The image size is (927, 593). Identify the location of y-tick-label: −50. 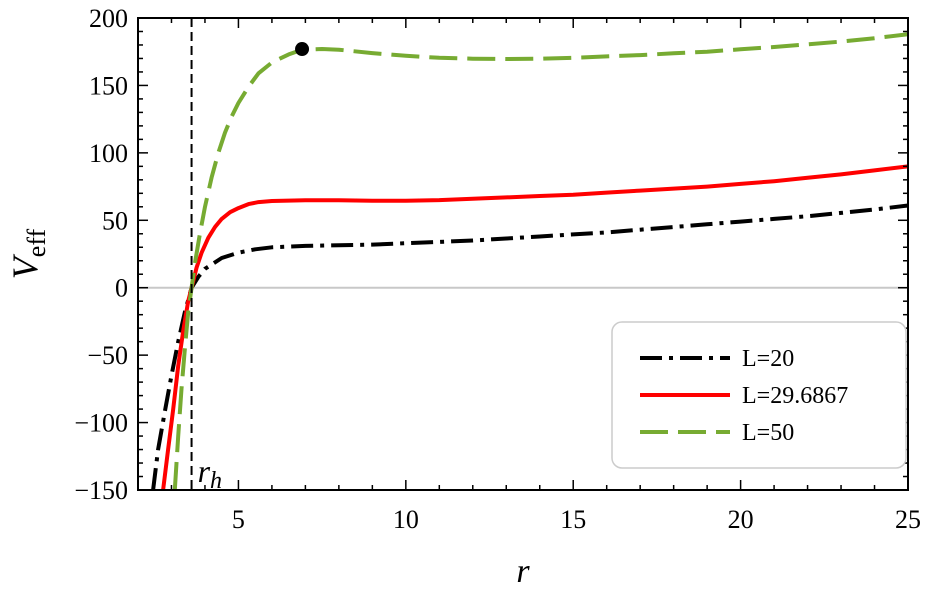
(107, 355).